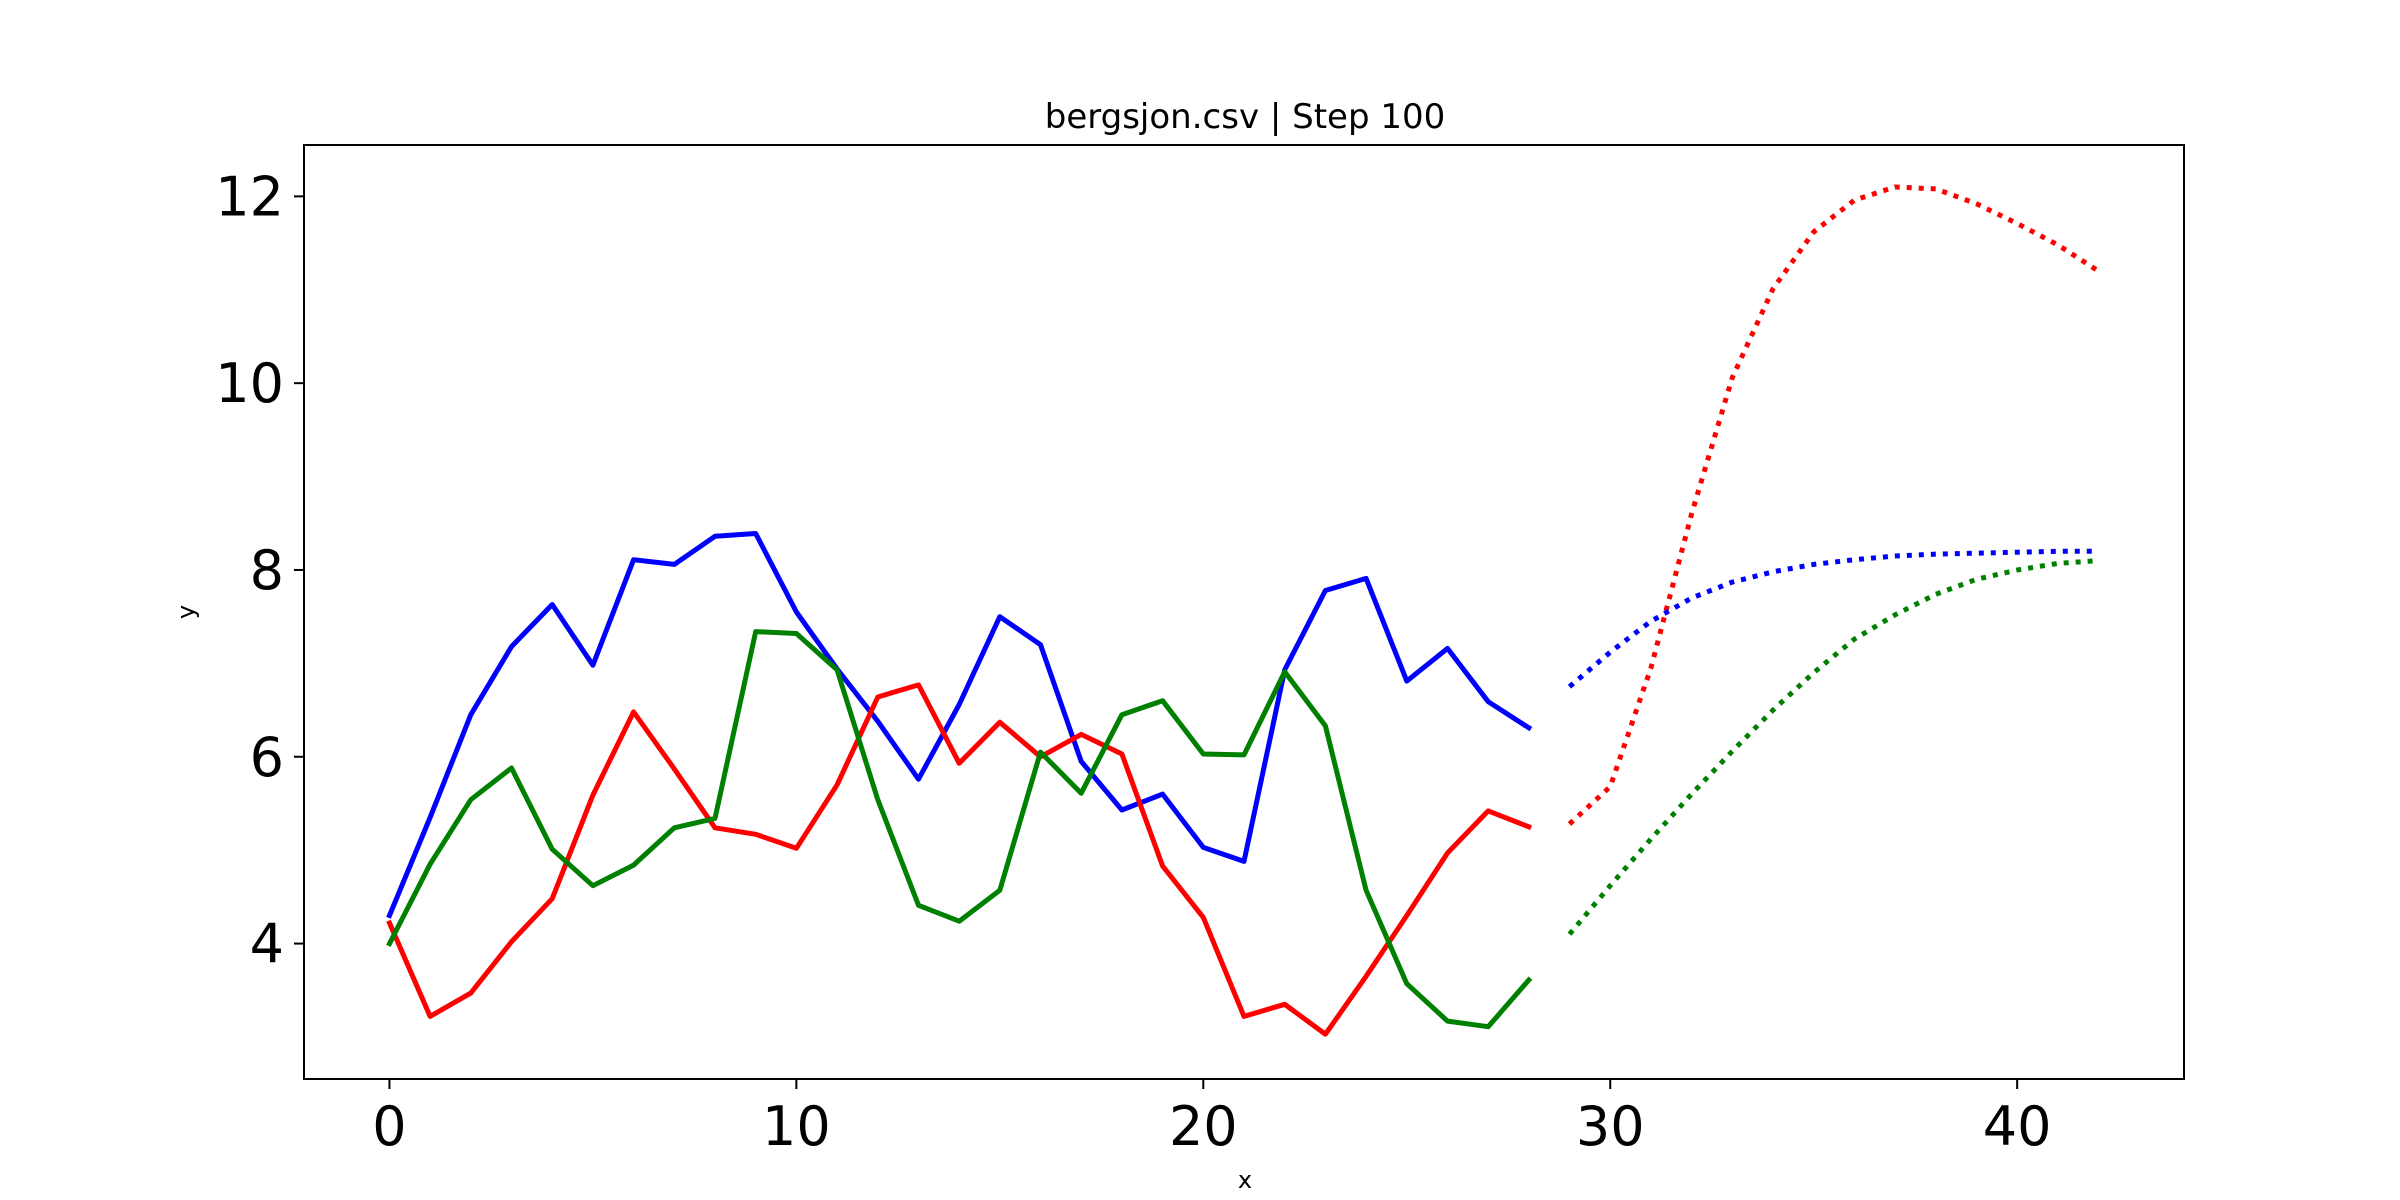 This screenshot has height=1200, width=2400. What do you see at coordinates (796, 1126) in the screenshot?
I see `x-tick-label: 10` at bounding box center [796, 1126].